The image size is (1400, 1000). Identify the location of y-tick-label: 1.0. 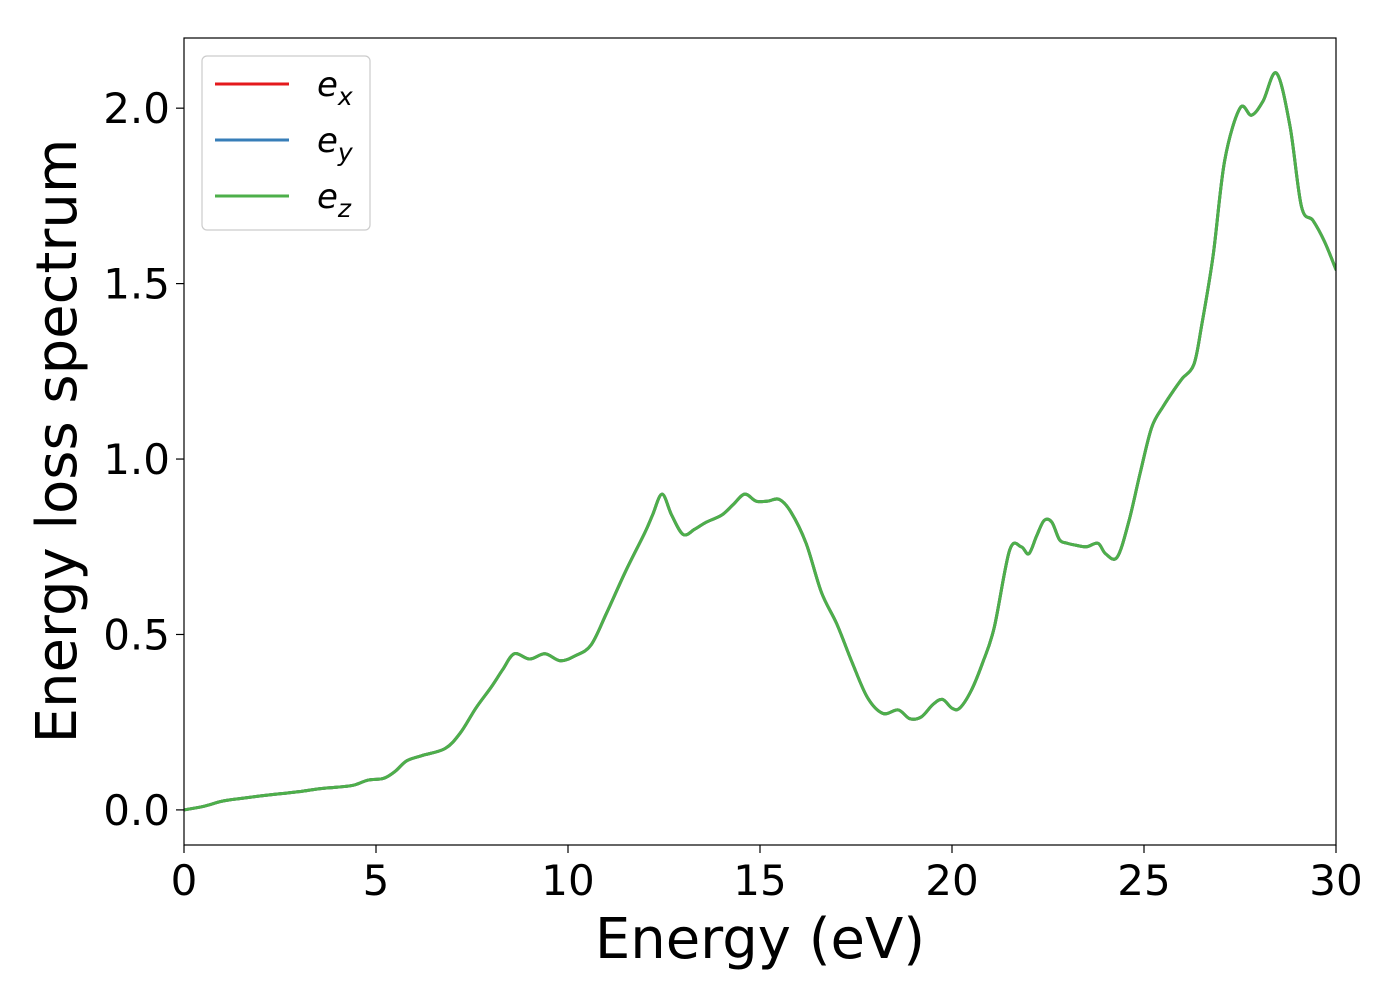
(136, 459).